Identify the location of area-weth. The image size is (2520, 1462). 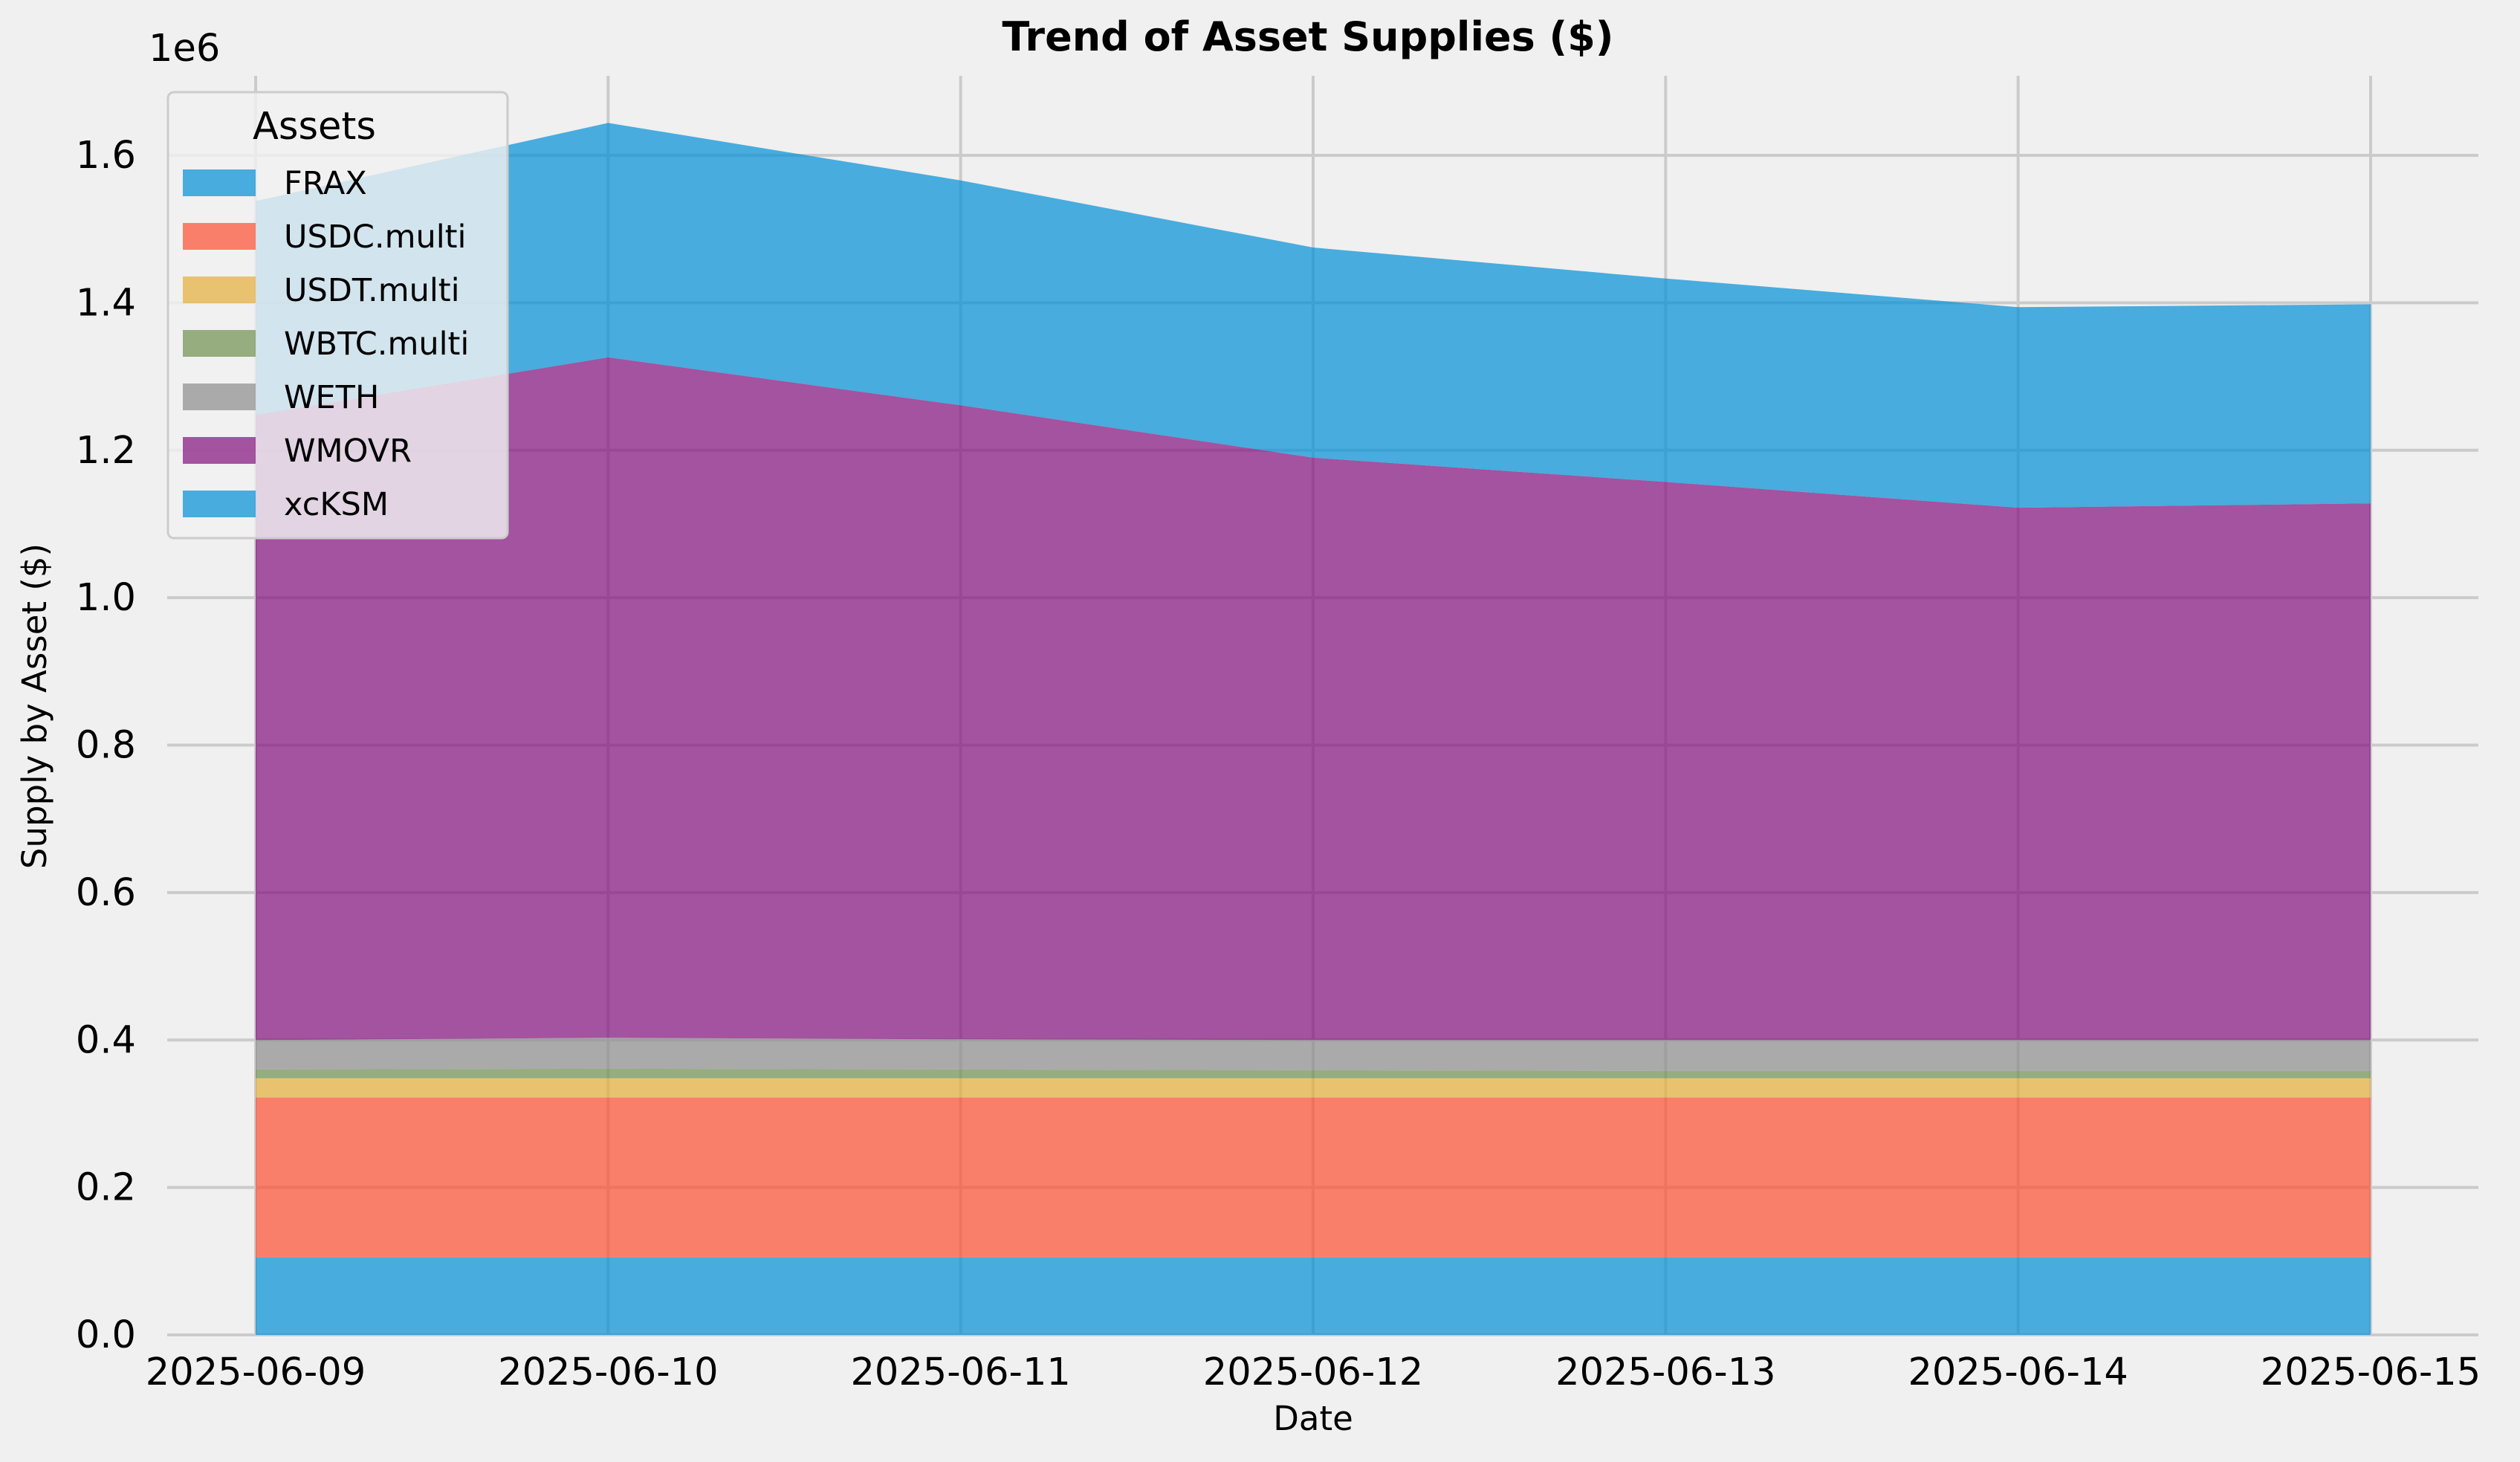
(1313, 1054).